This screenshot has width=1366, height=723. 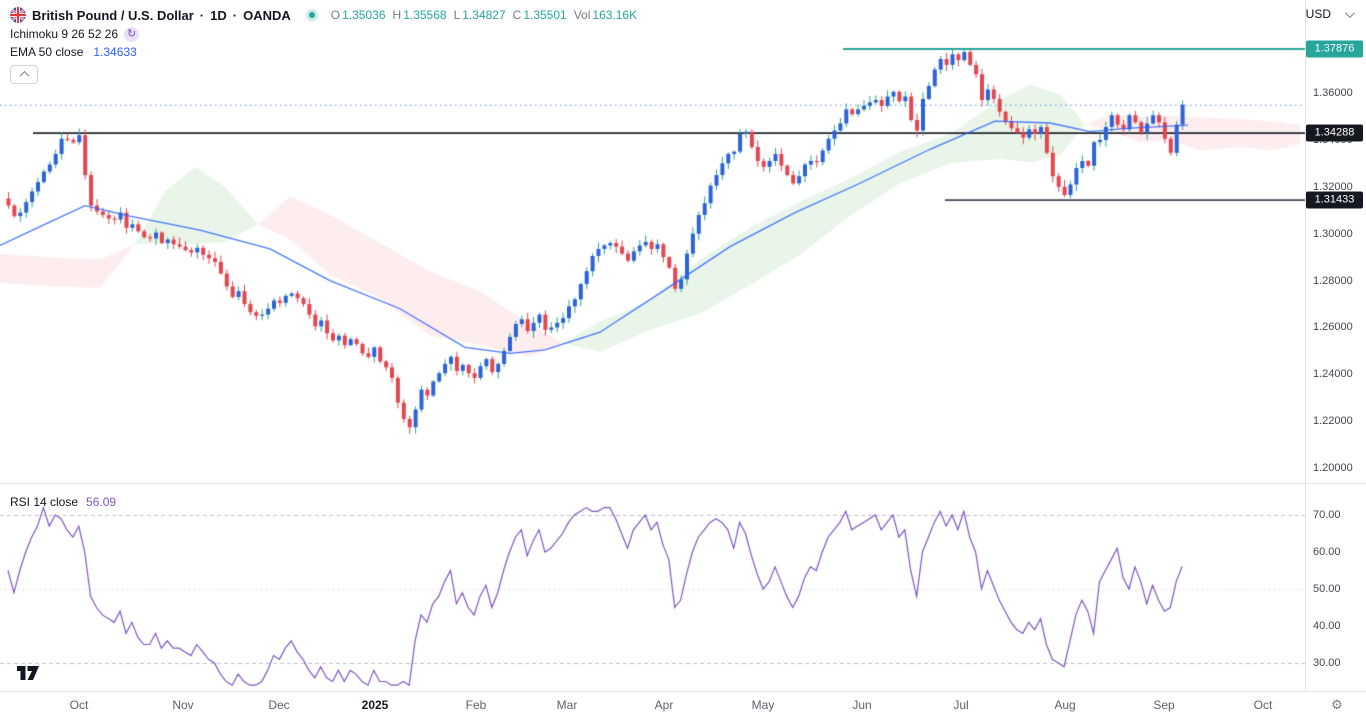 What do you see at coordinates (961, 705) in the screenshot?
I see `time-axis-label: Jul` at bounding box center [961, 705].